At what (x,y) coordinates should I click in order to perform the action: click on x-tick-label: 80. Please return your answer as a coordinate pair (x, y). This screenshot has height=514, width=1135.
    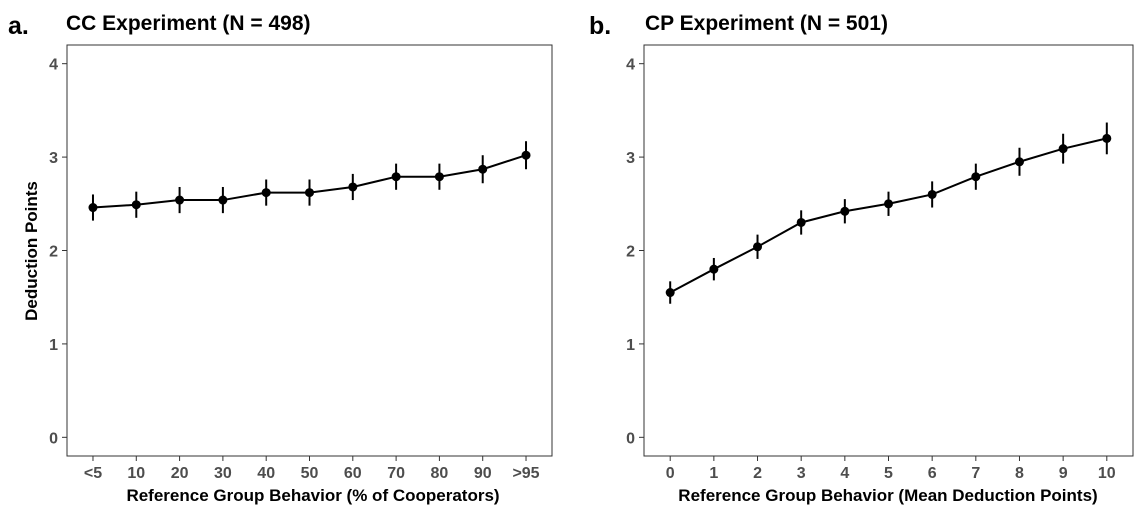
    Looking at the image, I should click on (440, 473).